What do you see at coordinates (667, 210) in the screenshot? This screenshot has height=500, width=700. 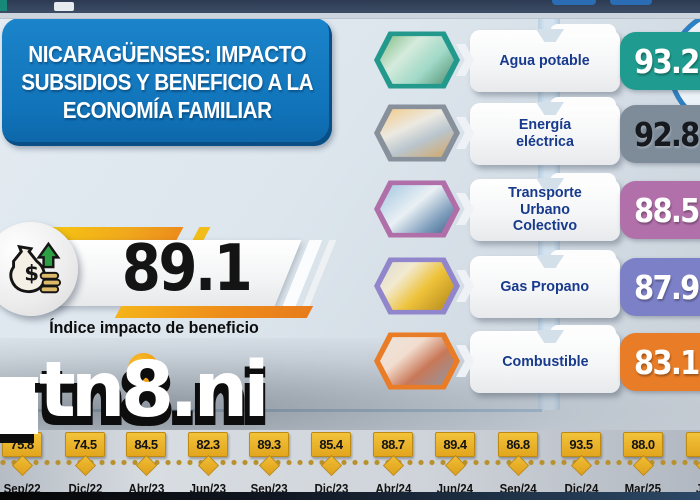 I see `percentage-value: 88.5%` at bounding box center [667, 210].